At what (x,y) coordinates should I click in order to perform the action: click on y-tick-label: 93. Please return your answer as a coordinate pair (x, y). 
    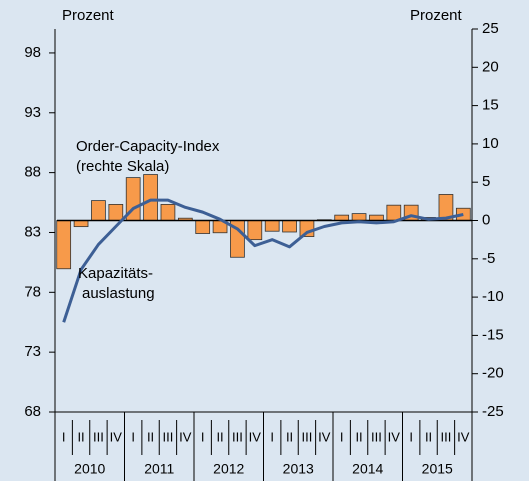
    Looking at the image, I should click on (32, 112).